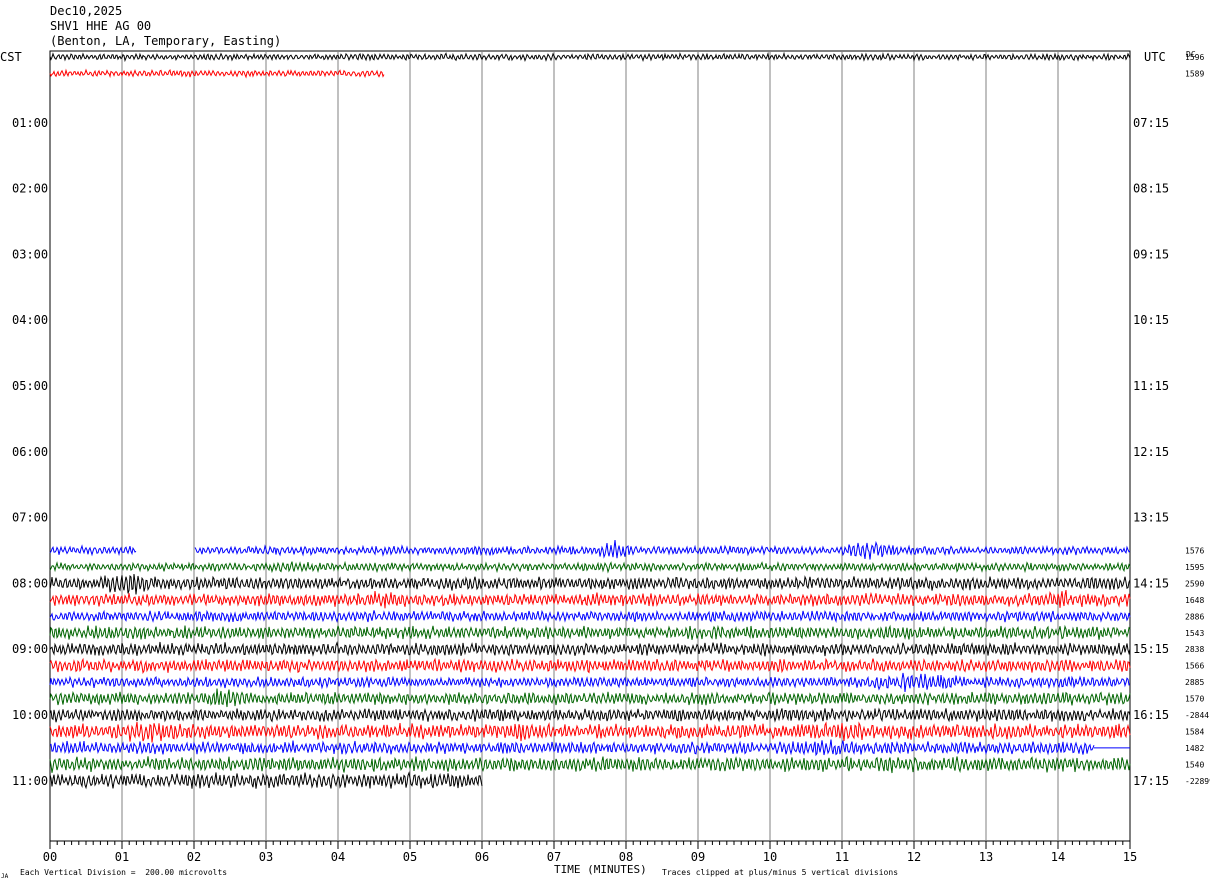 This screenshot has height=886, width=1210. What do you see at coordinates (166, 41) in the screenshot?
I see `header-location: (Benton, LA, Temporary, Easting)` at bounding box center [166, 41].